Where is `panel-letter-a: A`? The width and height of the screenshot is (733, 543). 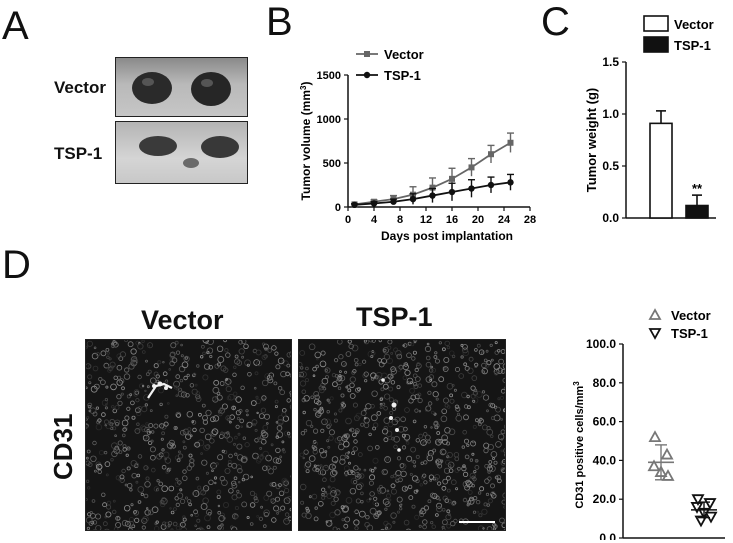 panel-letter-a: A is located at coordinates (15, 26).